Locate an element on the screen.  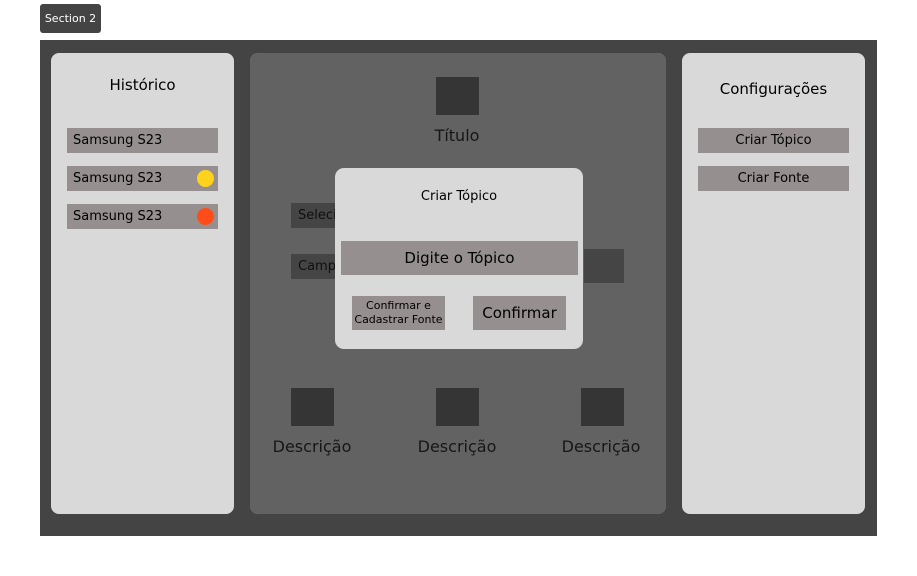
status-dot-red-icon is located at coordinates (205, 216).